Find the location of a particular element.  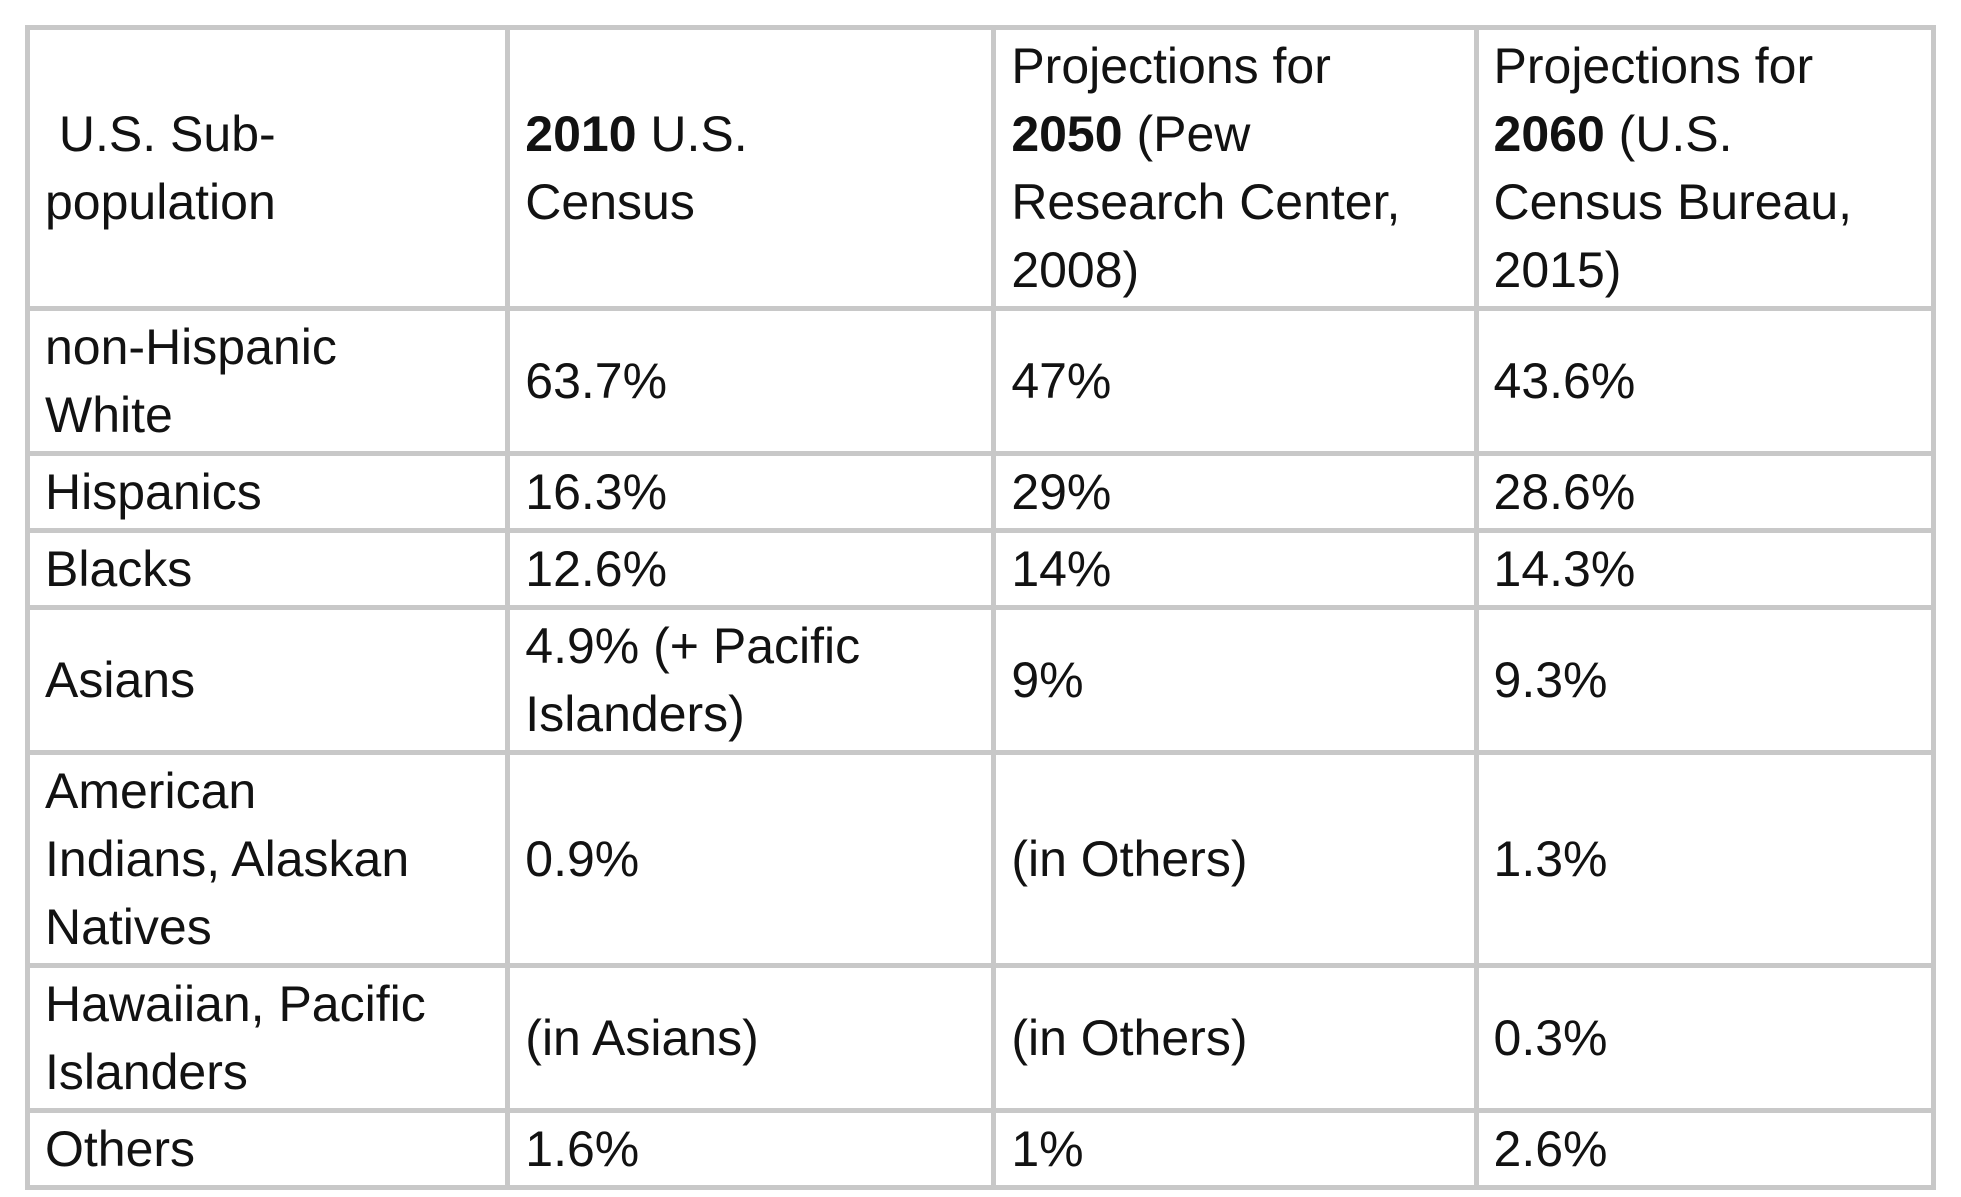

row-label: non-Hispanic White is located at coordinates (267, 381).